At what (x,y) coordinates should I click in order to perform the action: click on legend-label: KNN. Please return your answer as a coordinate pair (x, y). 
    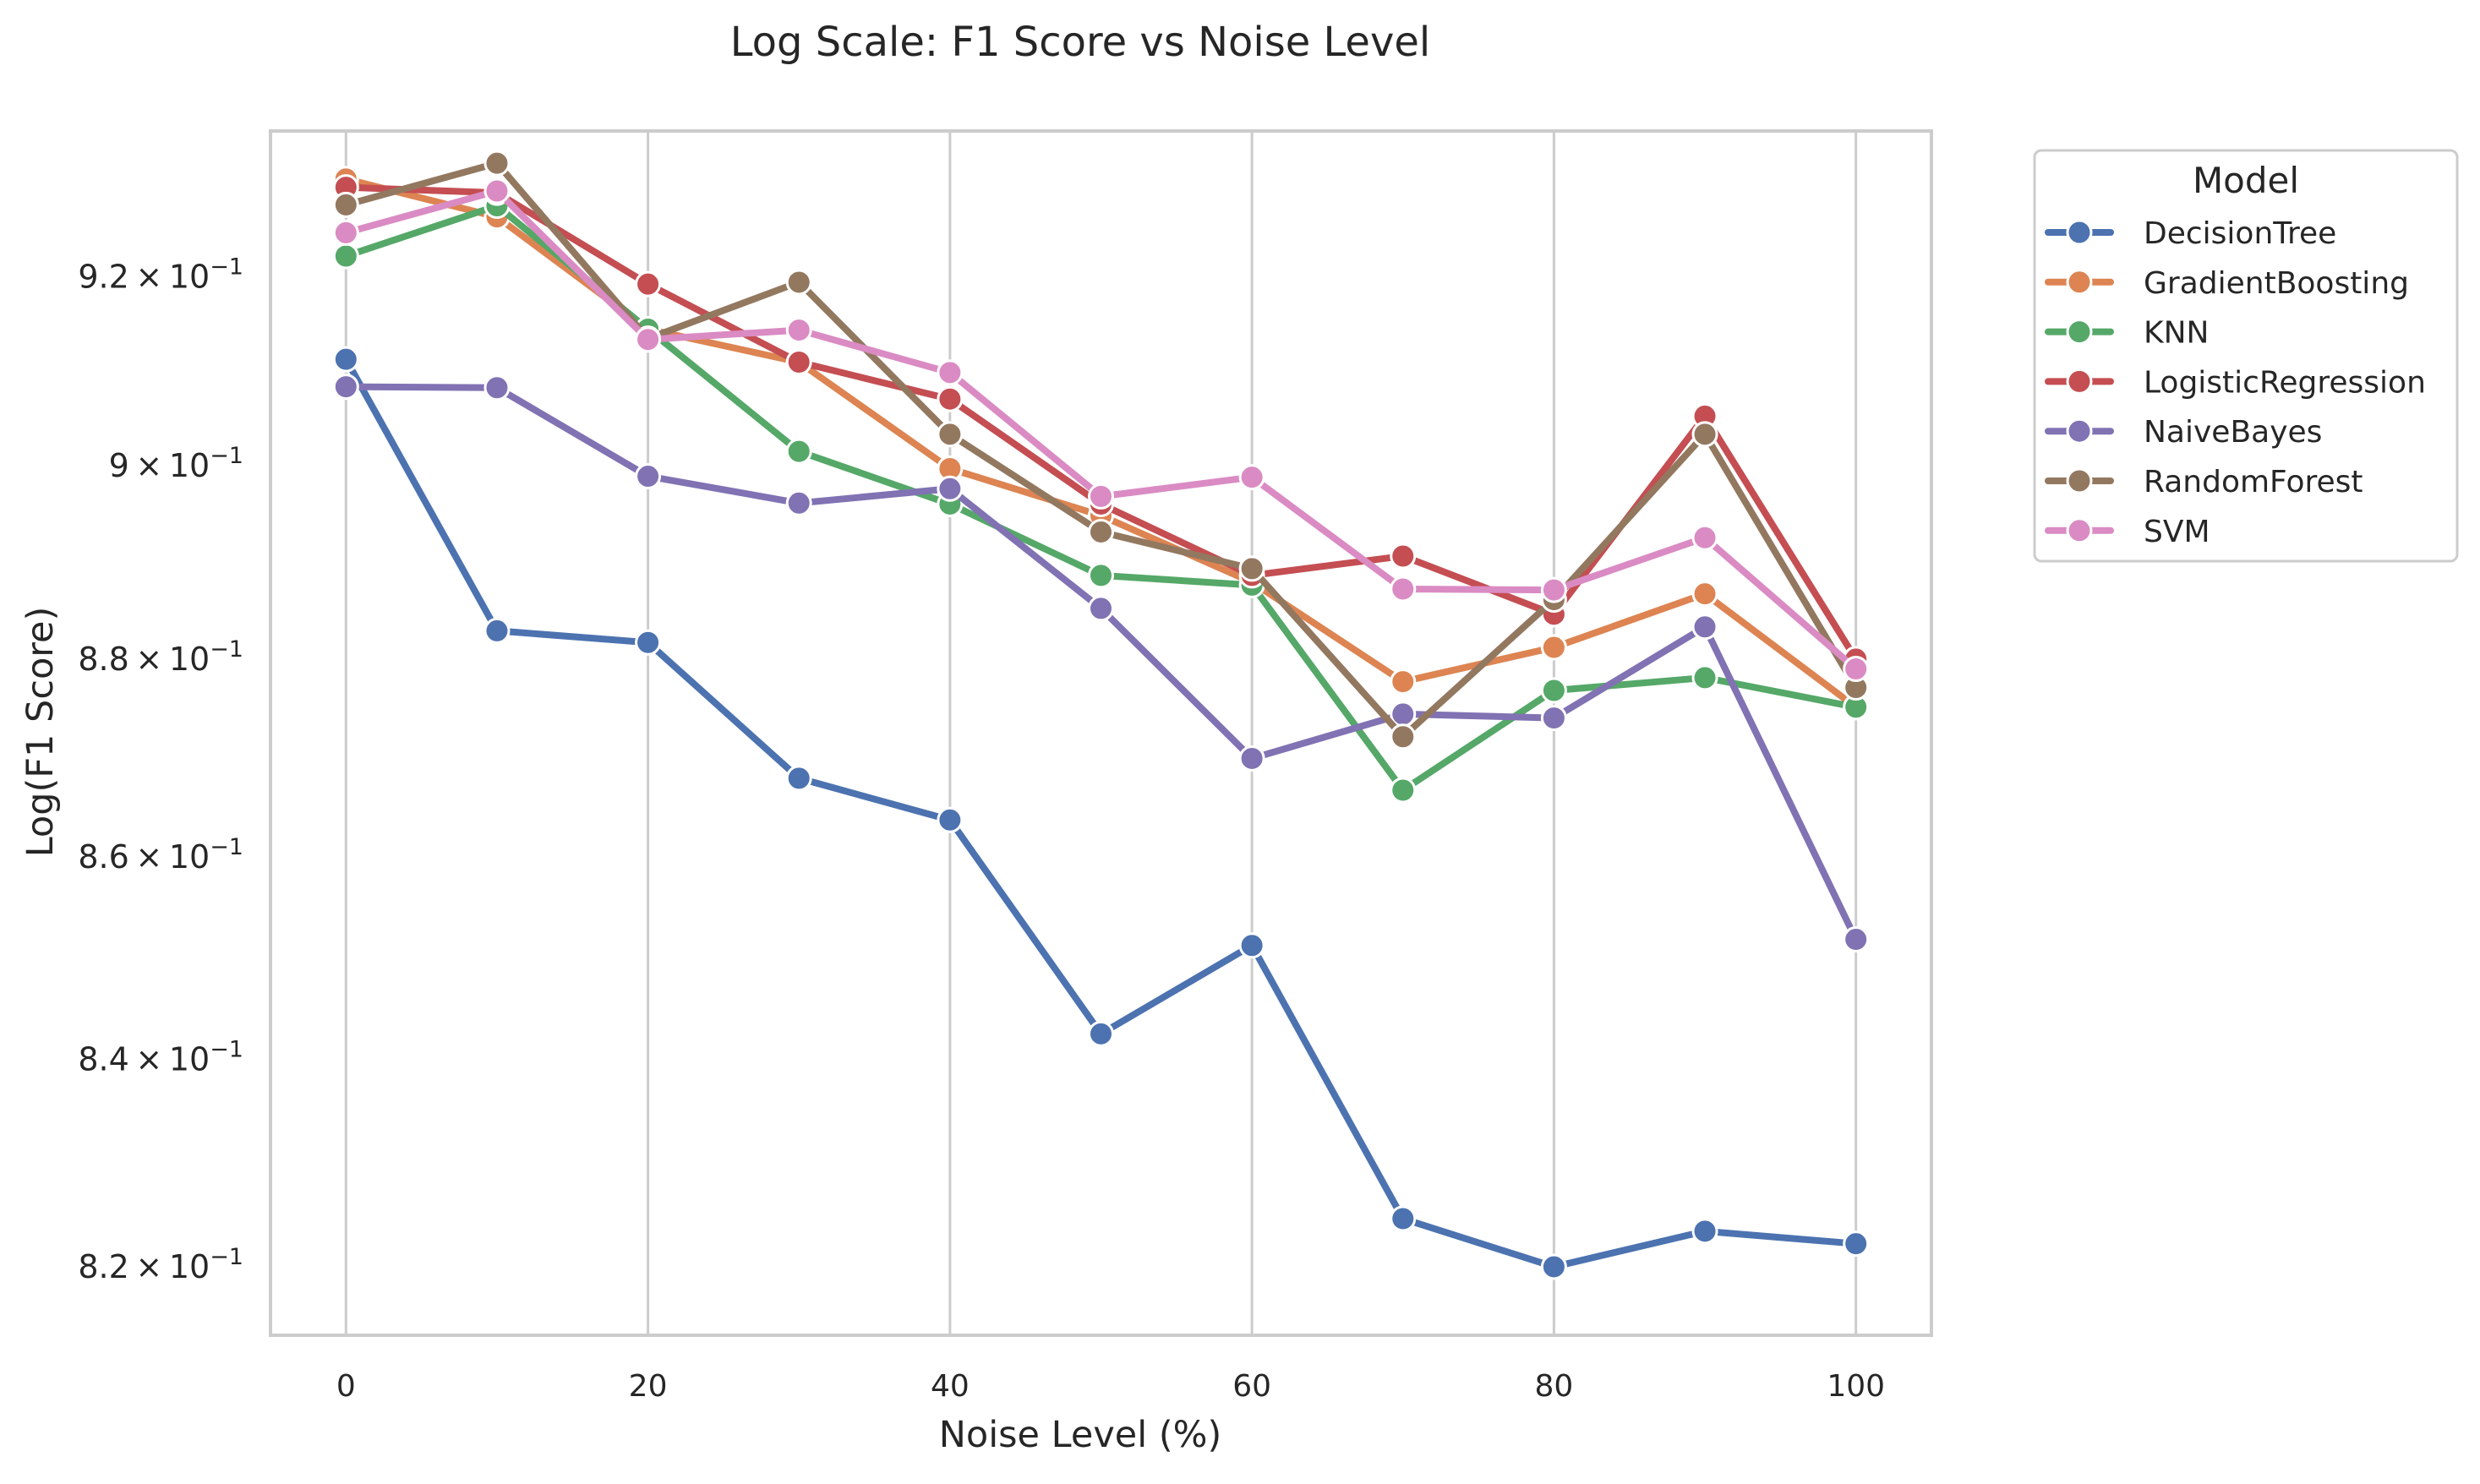
    Looking at the image, I should click on (2176, 334).